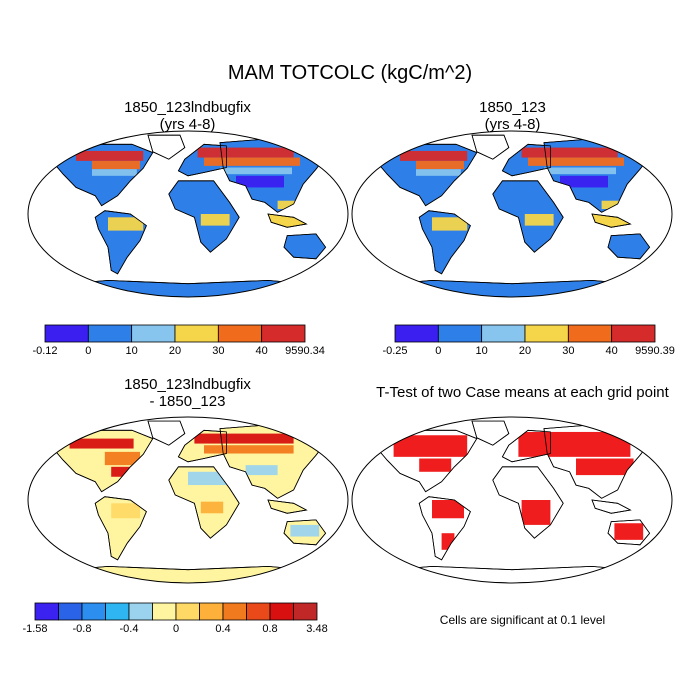 This screenshot has width=700, height=700. I want to click on colorbar-tick-label: -0.25, so click(395, 351).